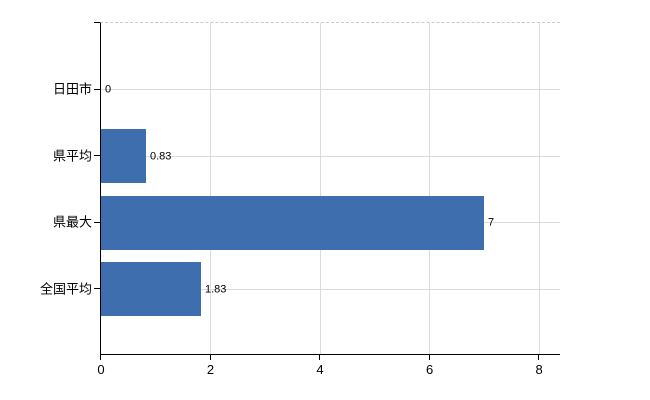 The height and width of the screenshot is (400, 650). I want to click on bar-value-label: 7, so click(491, 222).